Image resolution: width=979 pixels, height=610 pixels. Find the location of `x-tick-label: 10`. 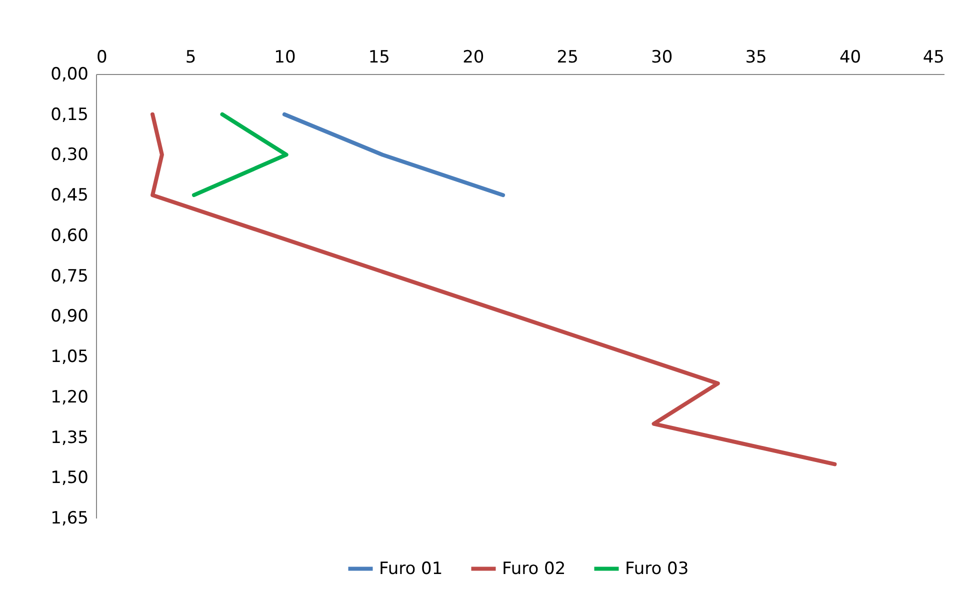

x-tick-label: 10 is located at coordinates (285, 58).